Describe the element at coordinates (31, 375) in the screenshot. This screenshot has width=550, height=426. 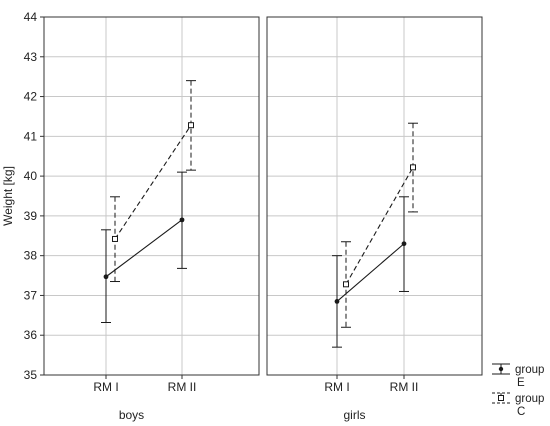
I see `y-tick-label: 35` at that location.